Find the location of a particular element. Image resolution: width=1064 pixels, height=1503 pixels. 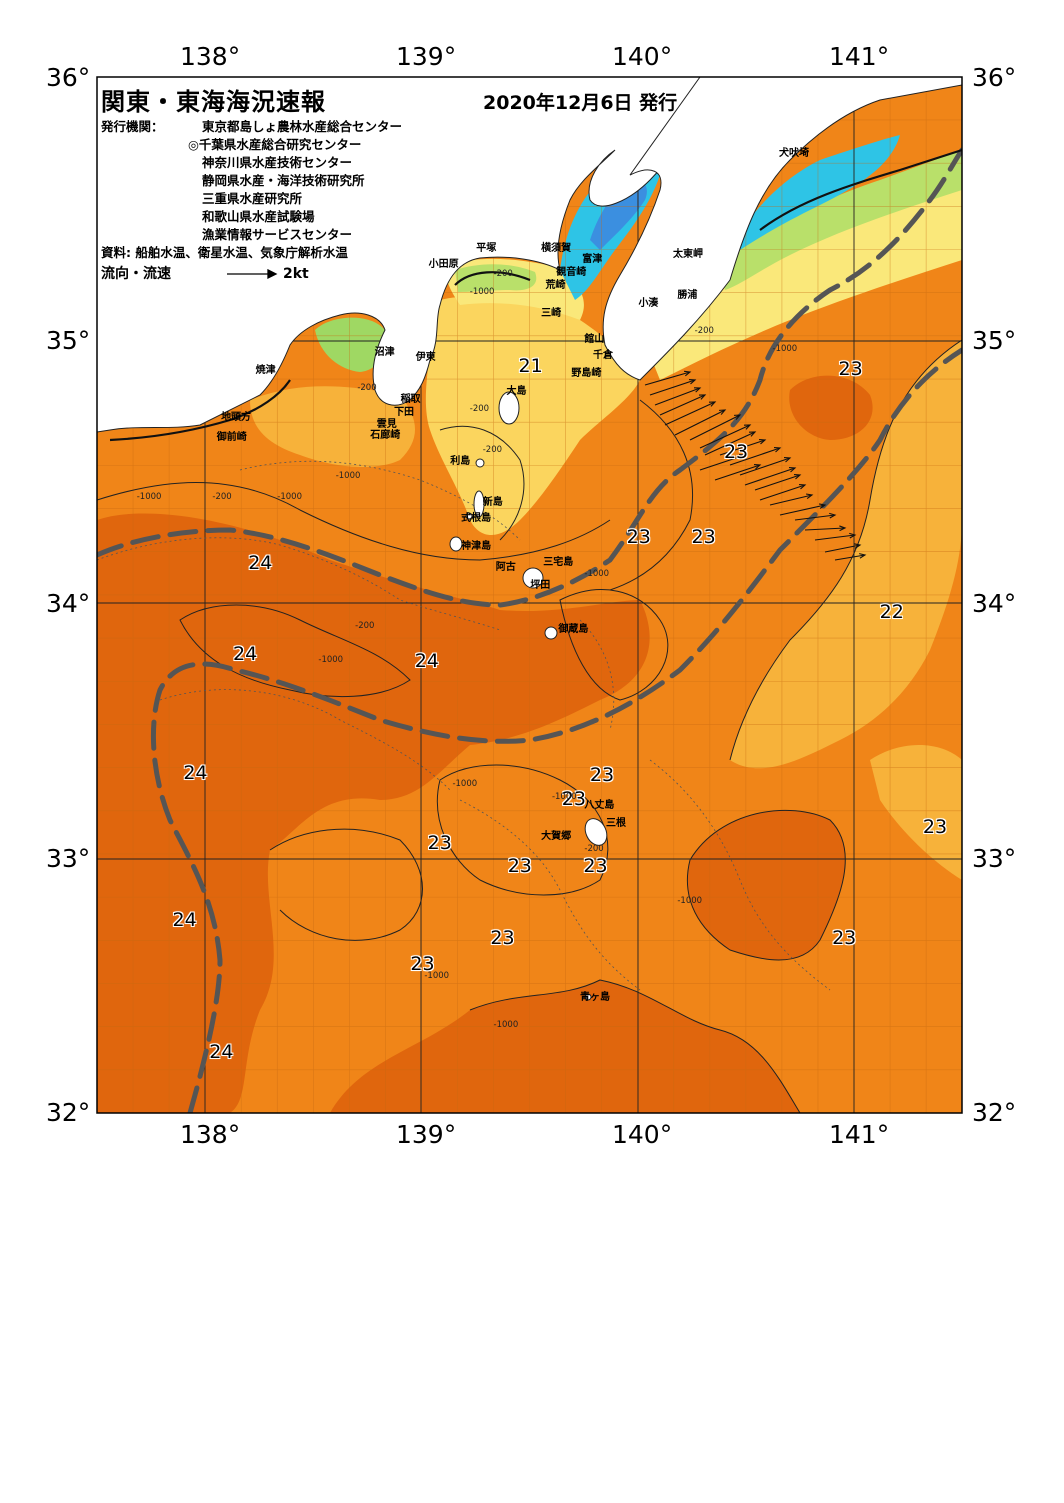

place-name-label: 新島 is located at coordinates (492, 503).